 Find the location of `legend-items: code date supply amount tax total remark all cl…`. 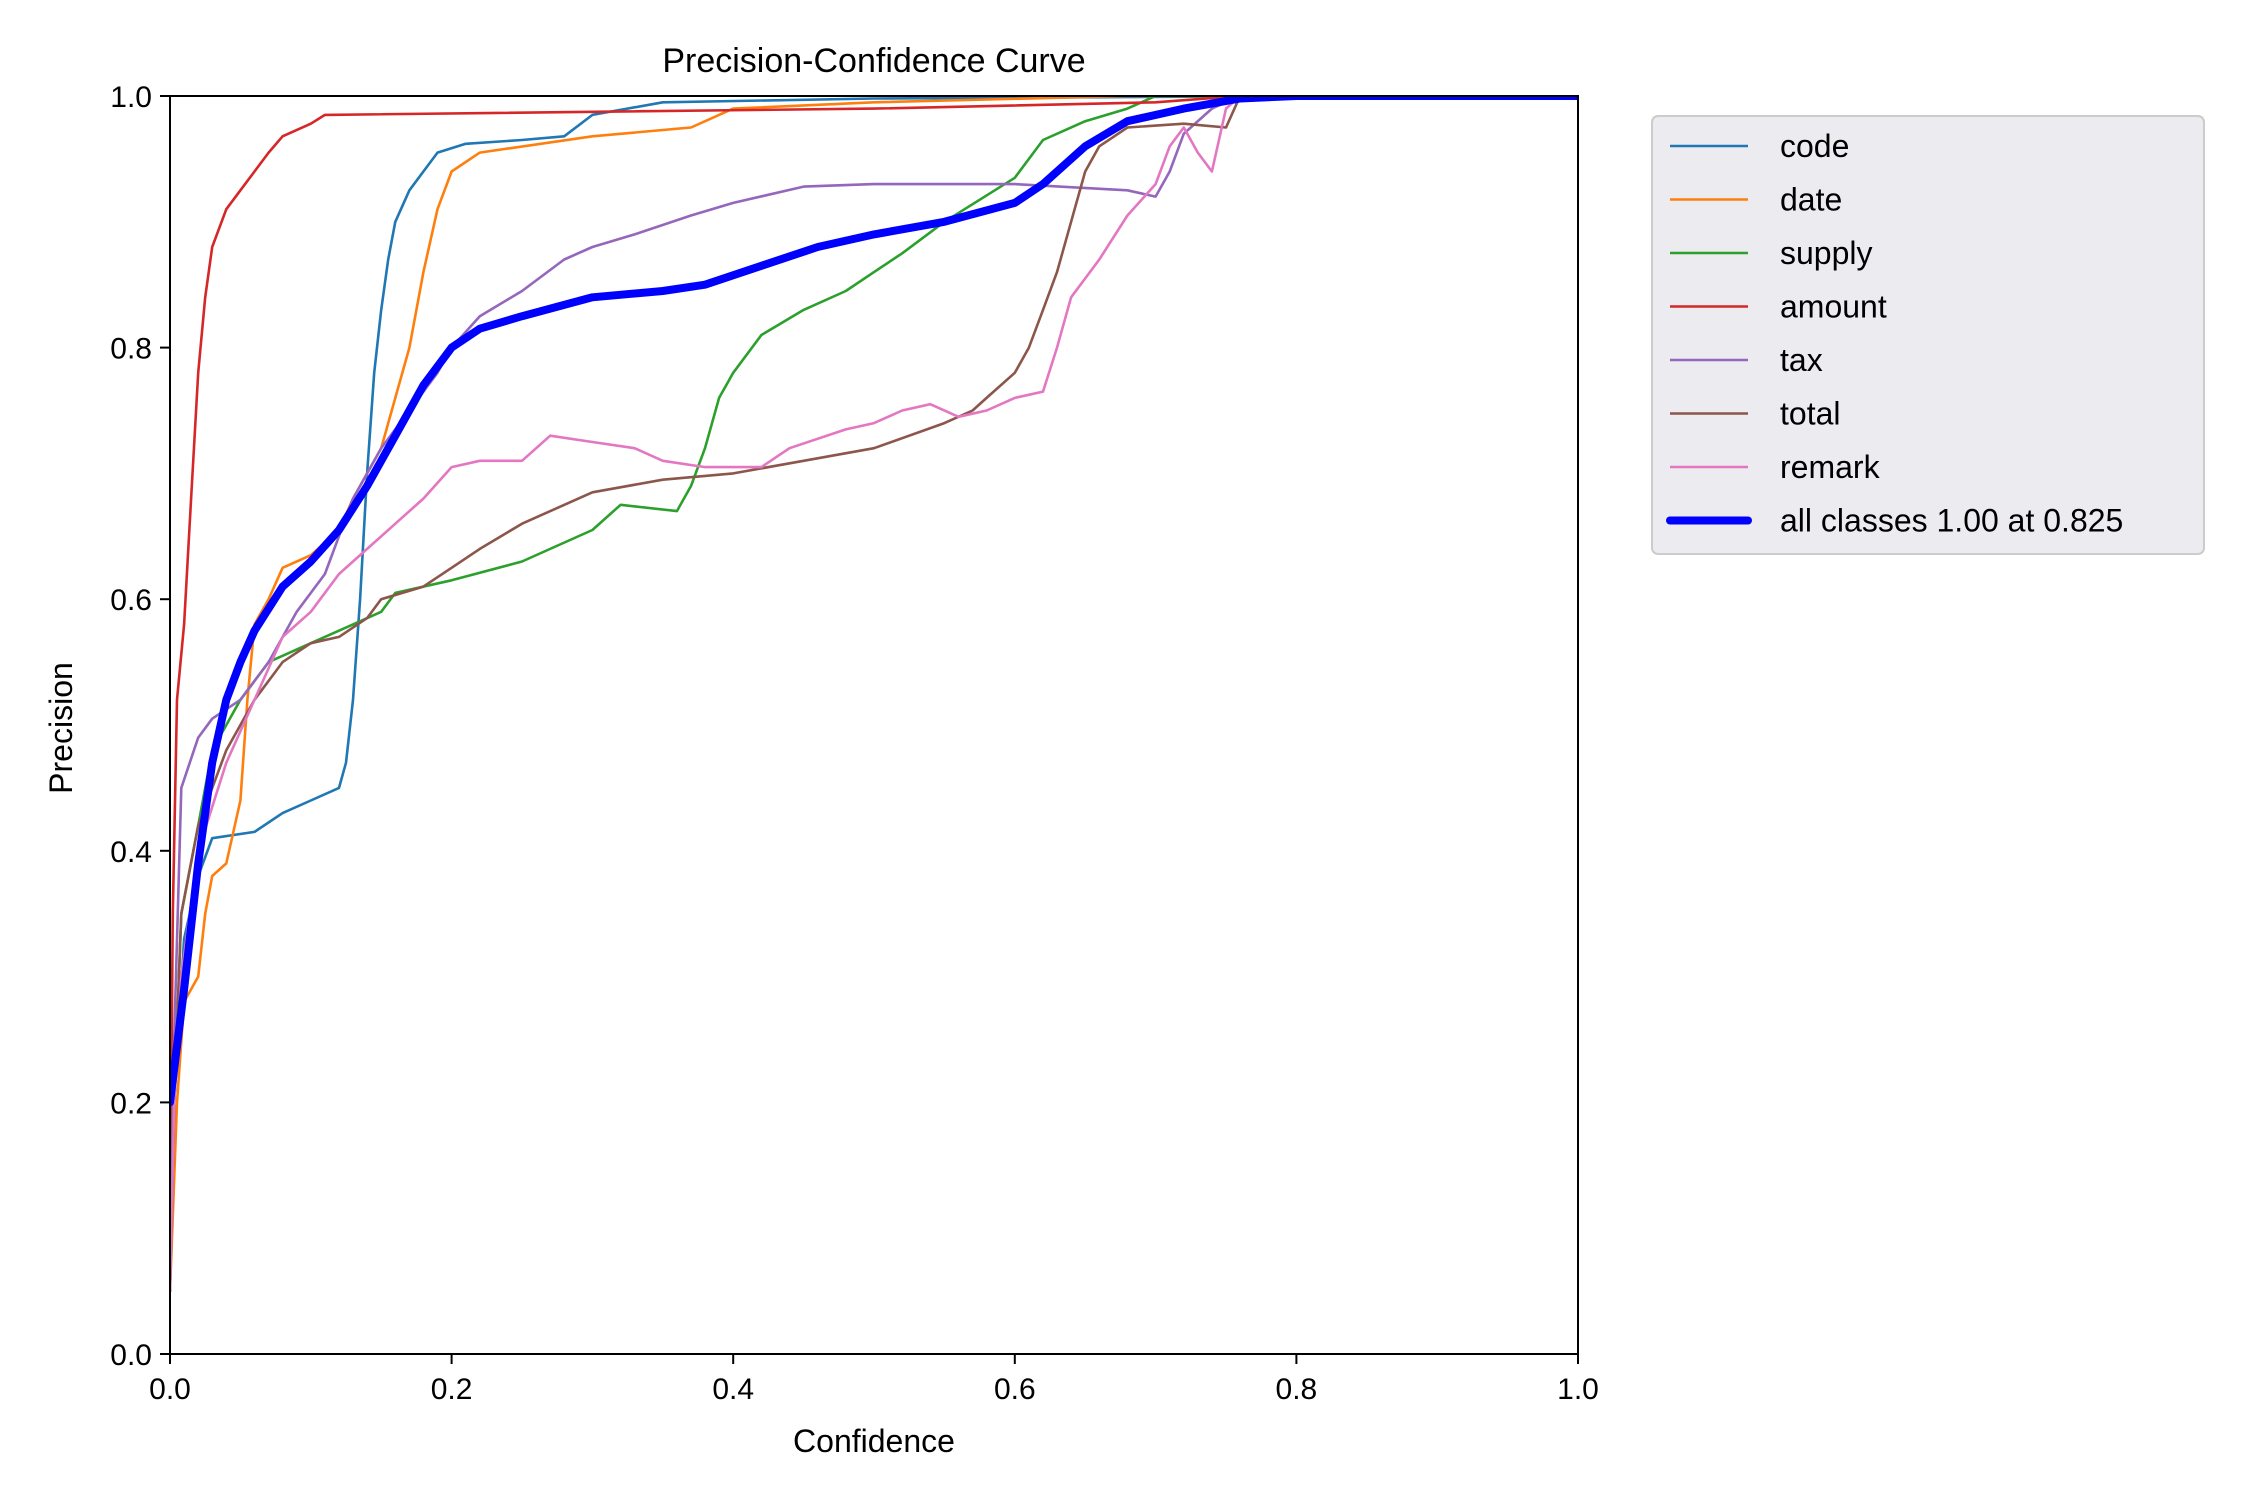

legend-items: code date supply amount tax total remark all cl… is located at coordinates (1894, 333).